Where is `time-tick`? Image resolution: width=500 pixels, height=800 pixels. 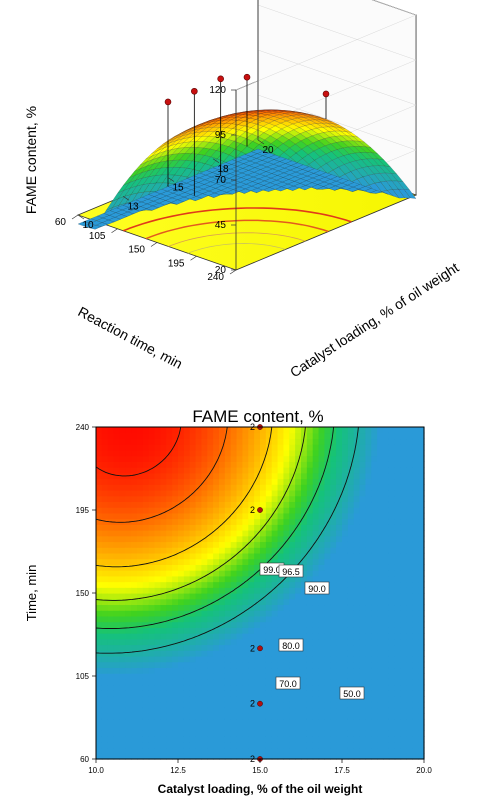 time-tick is located at coordinates (75, 217).